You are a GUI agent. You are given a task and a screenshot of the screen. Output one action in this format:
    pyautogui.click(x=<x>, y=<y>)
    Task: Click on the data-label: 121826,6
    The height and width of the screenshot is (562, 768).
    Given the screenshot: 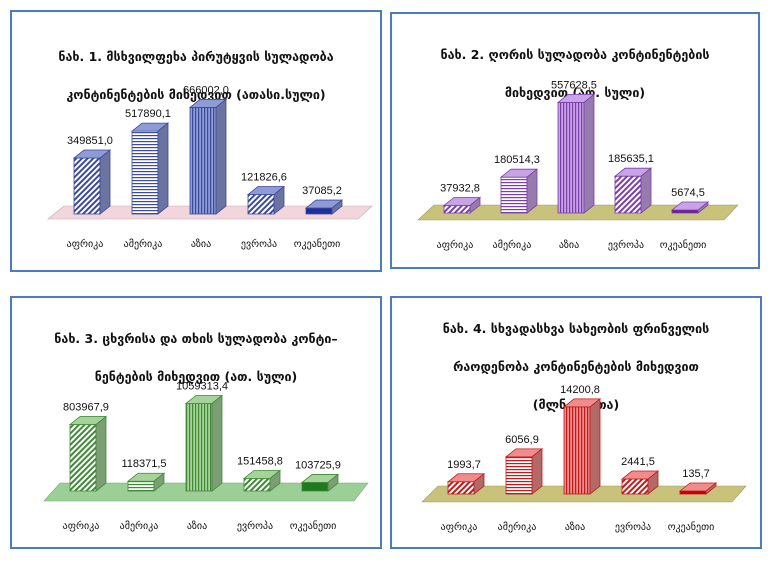 What is the action you would take?
    pyautogui.click(x=264, y=178)
    